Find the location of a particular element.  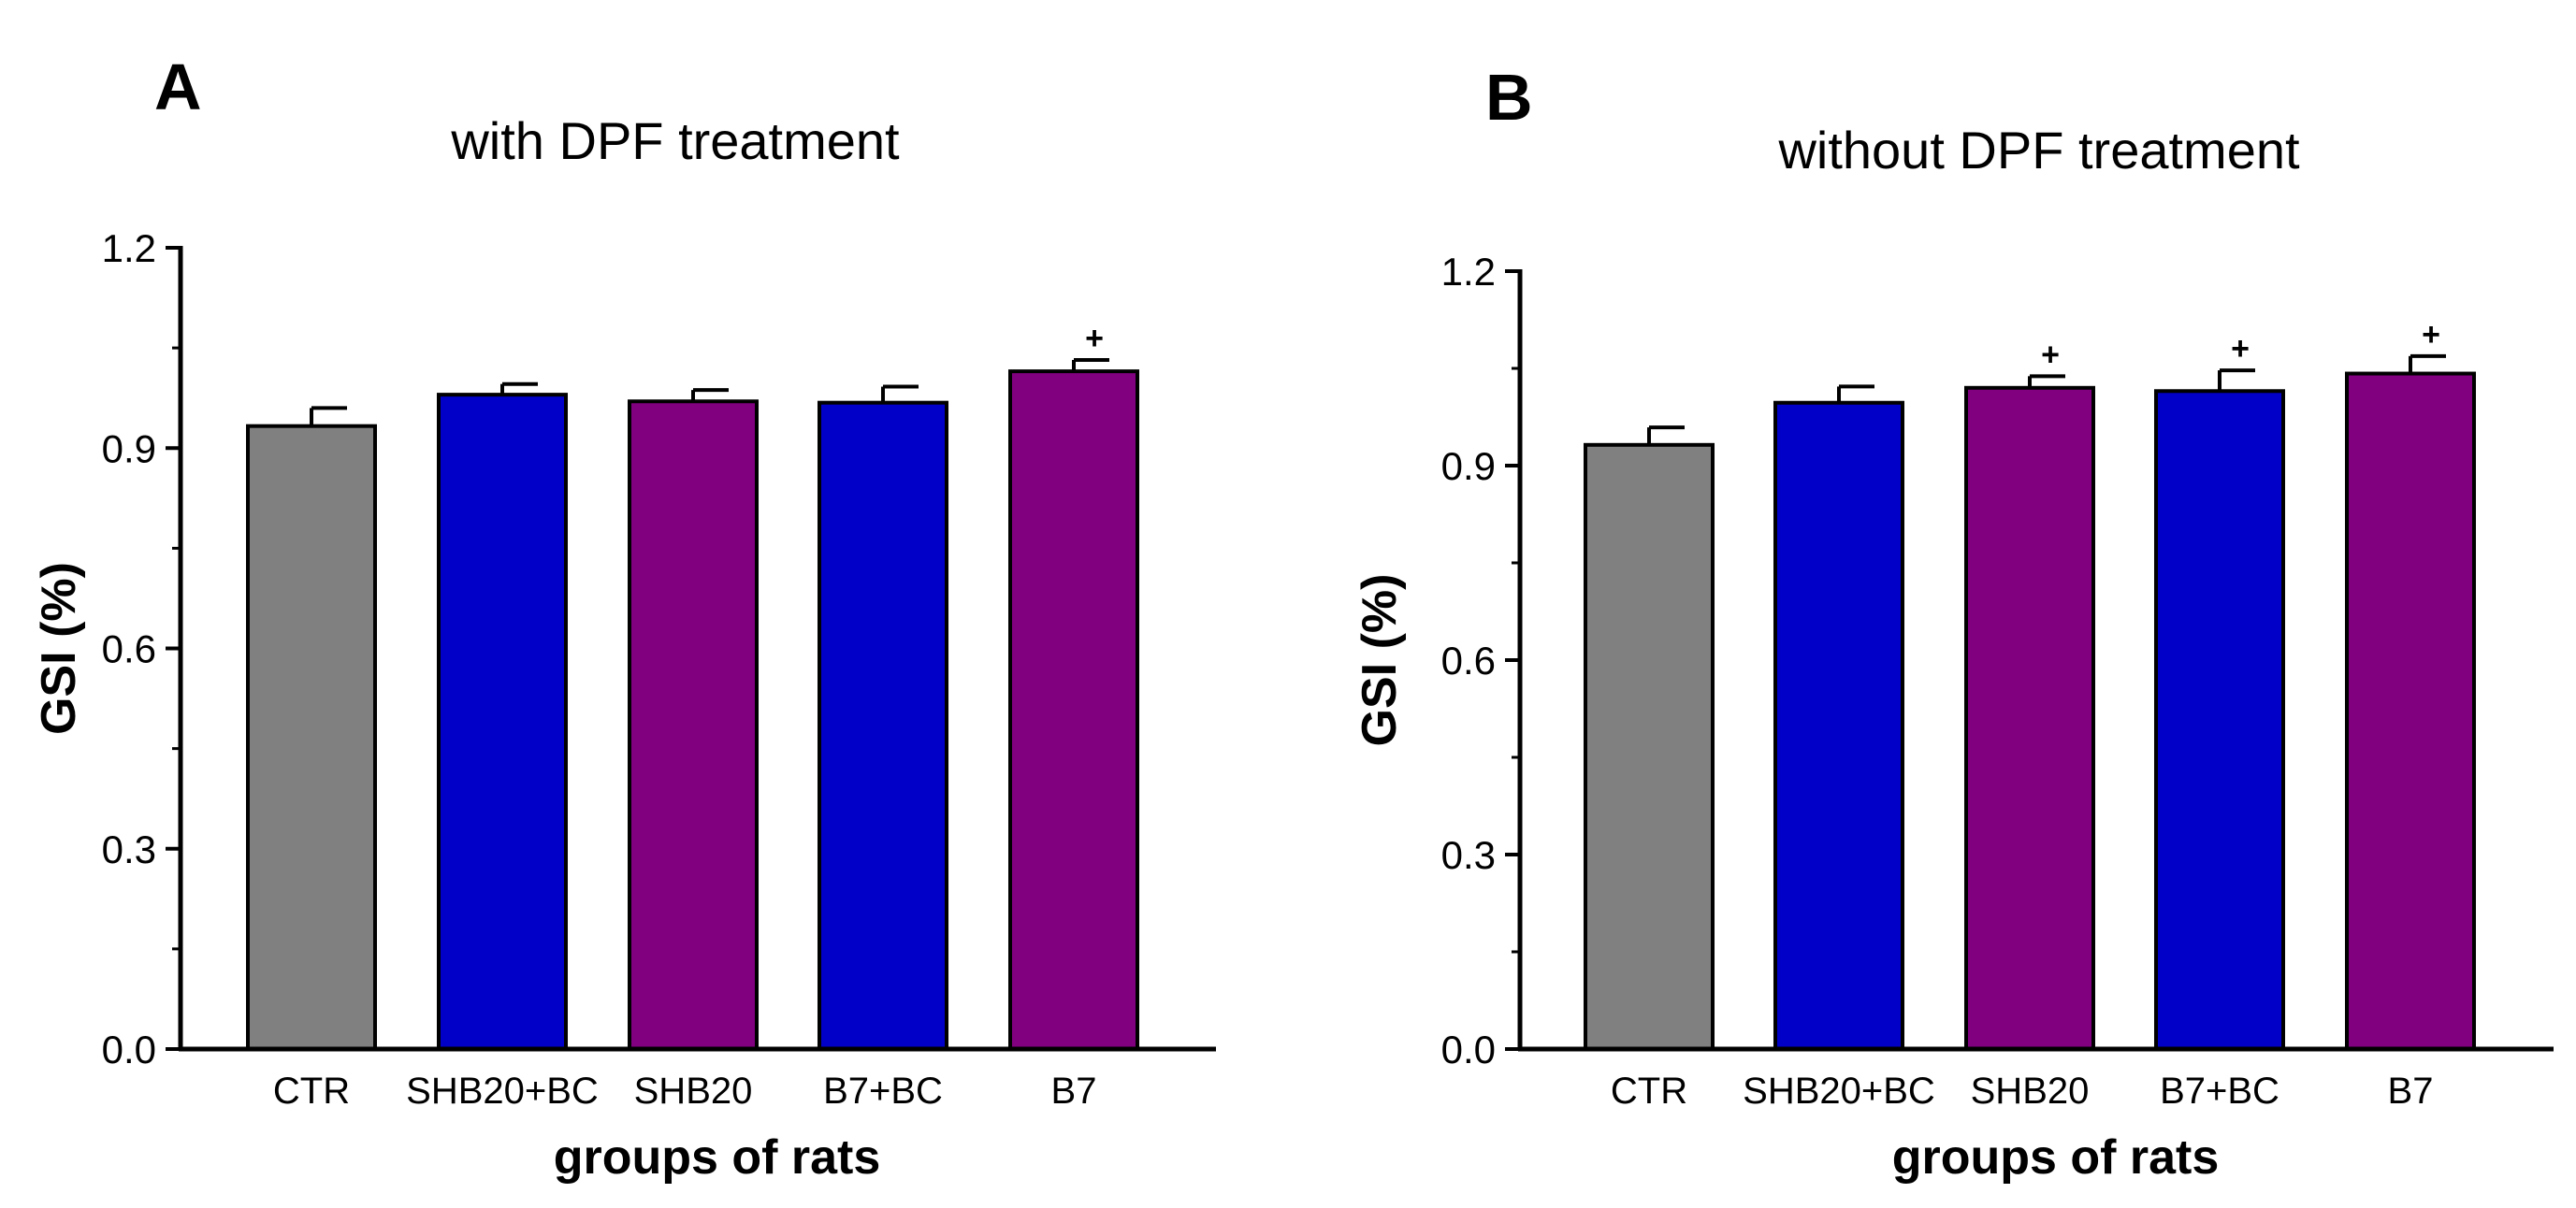

panel-letter: A is located at coordinates (178, 87).